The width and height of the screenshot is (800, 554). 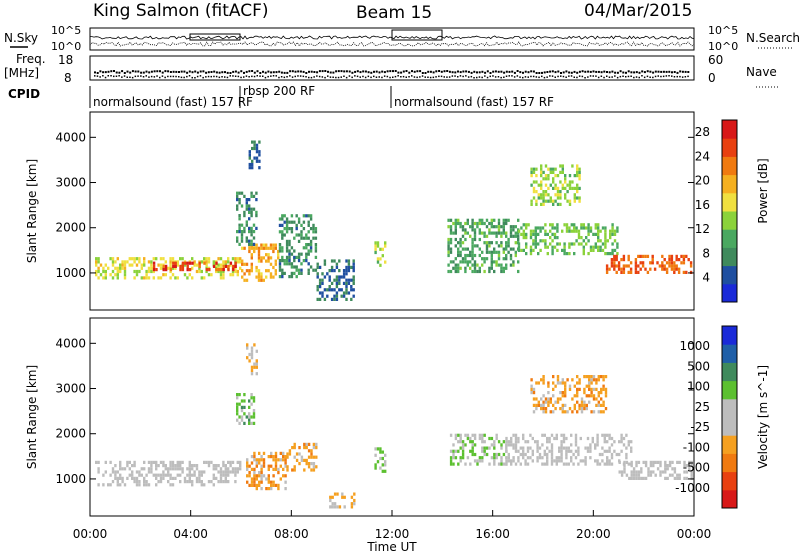 What do you see at coordinates (761, 72) in the screenshot?
I see `nave-label: Nave` at bounding box center [761, 72].